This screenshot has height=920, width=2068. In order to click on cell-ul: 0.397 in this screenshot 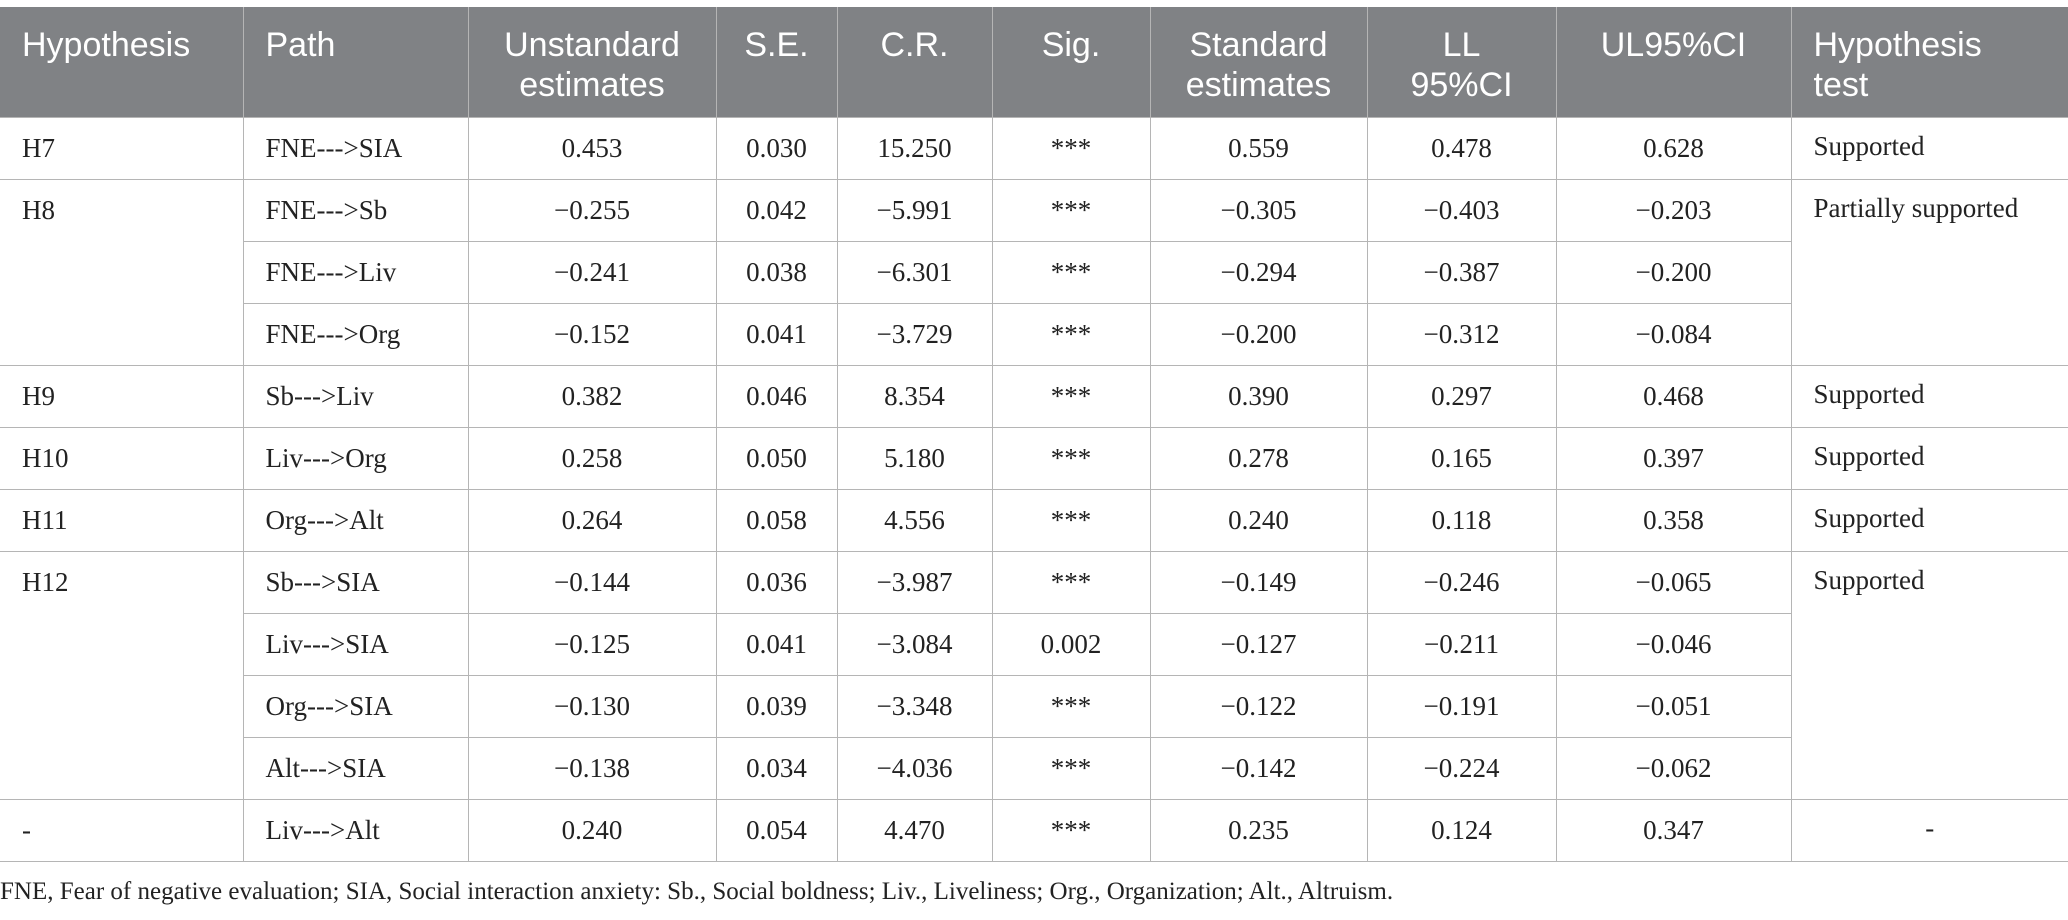, I will do `click(1673, 458)`.